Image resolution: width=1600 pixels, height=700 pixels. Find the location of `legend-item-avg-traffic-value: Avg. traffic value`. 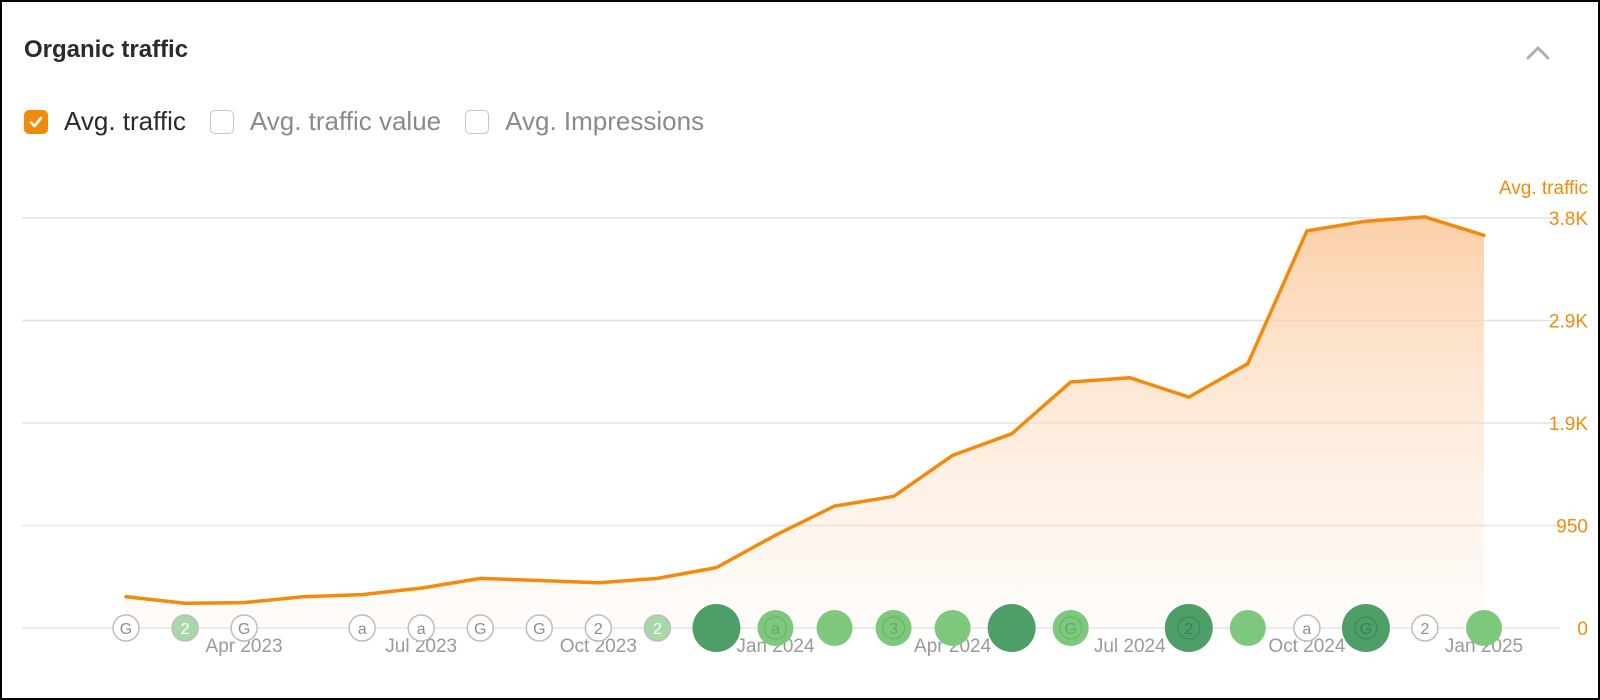

legend-item-avg-traffic-value: Avg. traffic value is located at coordinates (325, 121).